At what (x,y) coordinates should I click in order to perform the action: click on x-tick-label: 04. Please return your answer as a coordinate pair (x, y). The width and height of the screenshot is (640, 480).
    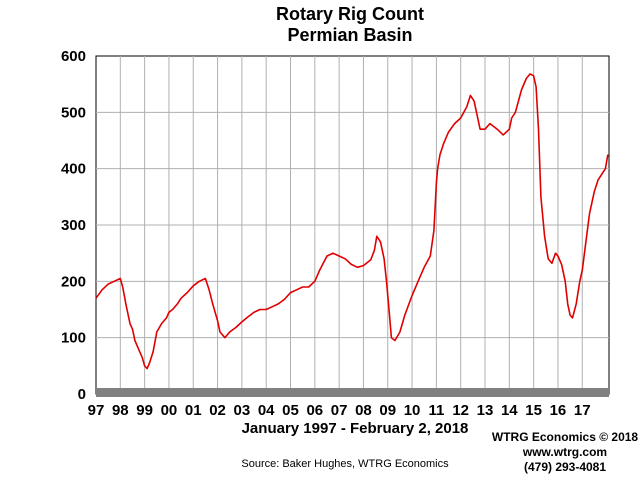
    Looking at the image, I should click on (266, 410).